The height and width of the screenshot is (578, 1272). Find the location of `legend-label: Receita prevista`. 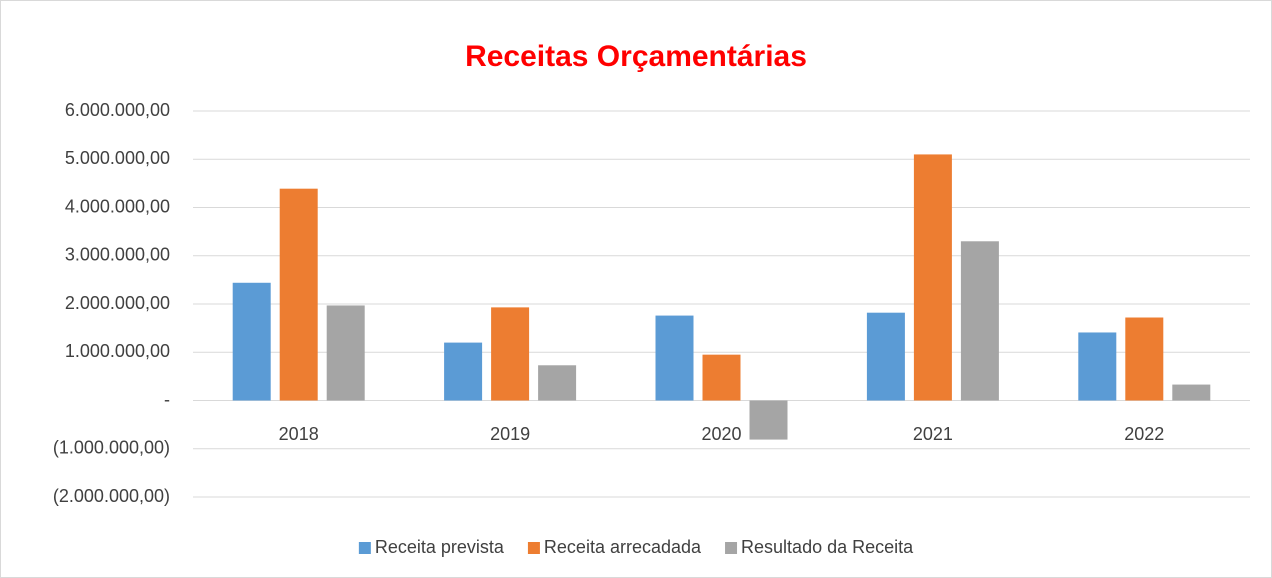

legend-label: Receita prevista is located at coordinates (440, 547).